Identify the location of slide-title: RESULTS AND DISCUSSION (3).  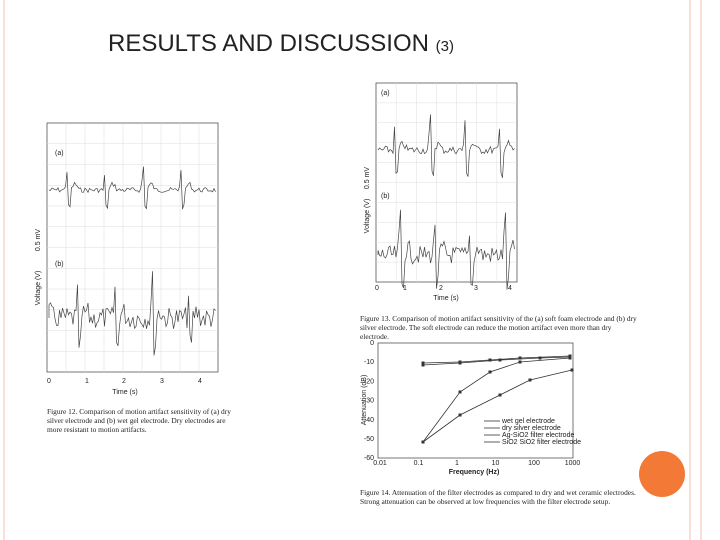
(281, 44).